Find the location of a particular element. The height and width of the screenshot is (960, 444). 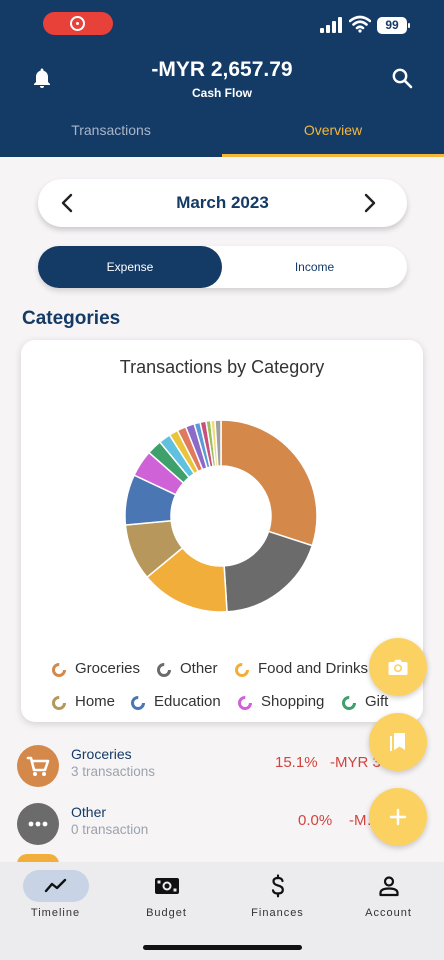

legend-row: Groceries Other Food and Drinks is located at coordinates (237, 670).